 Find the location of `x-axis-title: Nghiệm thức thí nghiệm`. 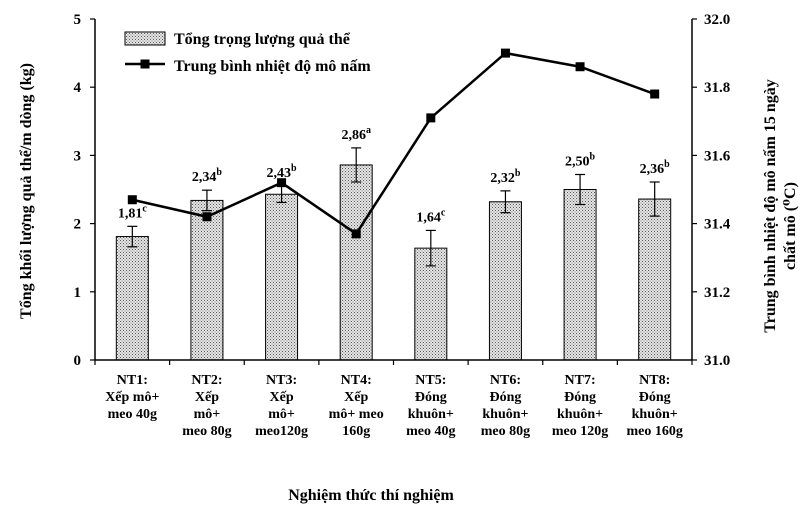

x-axis-title: Nghiệm thức thí nghiệm is located at coordinates (371, 495).